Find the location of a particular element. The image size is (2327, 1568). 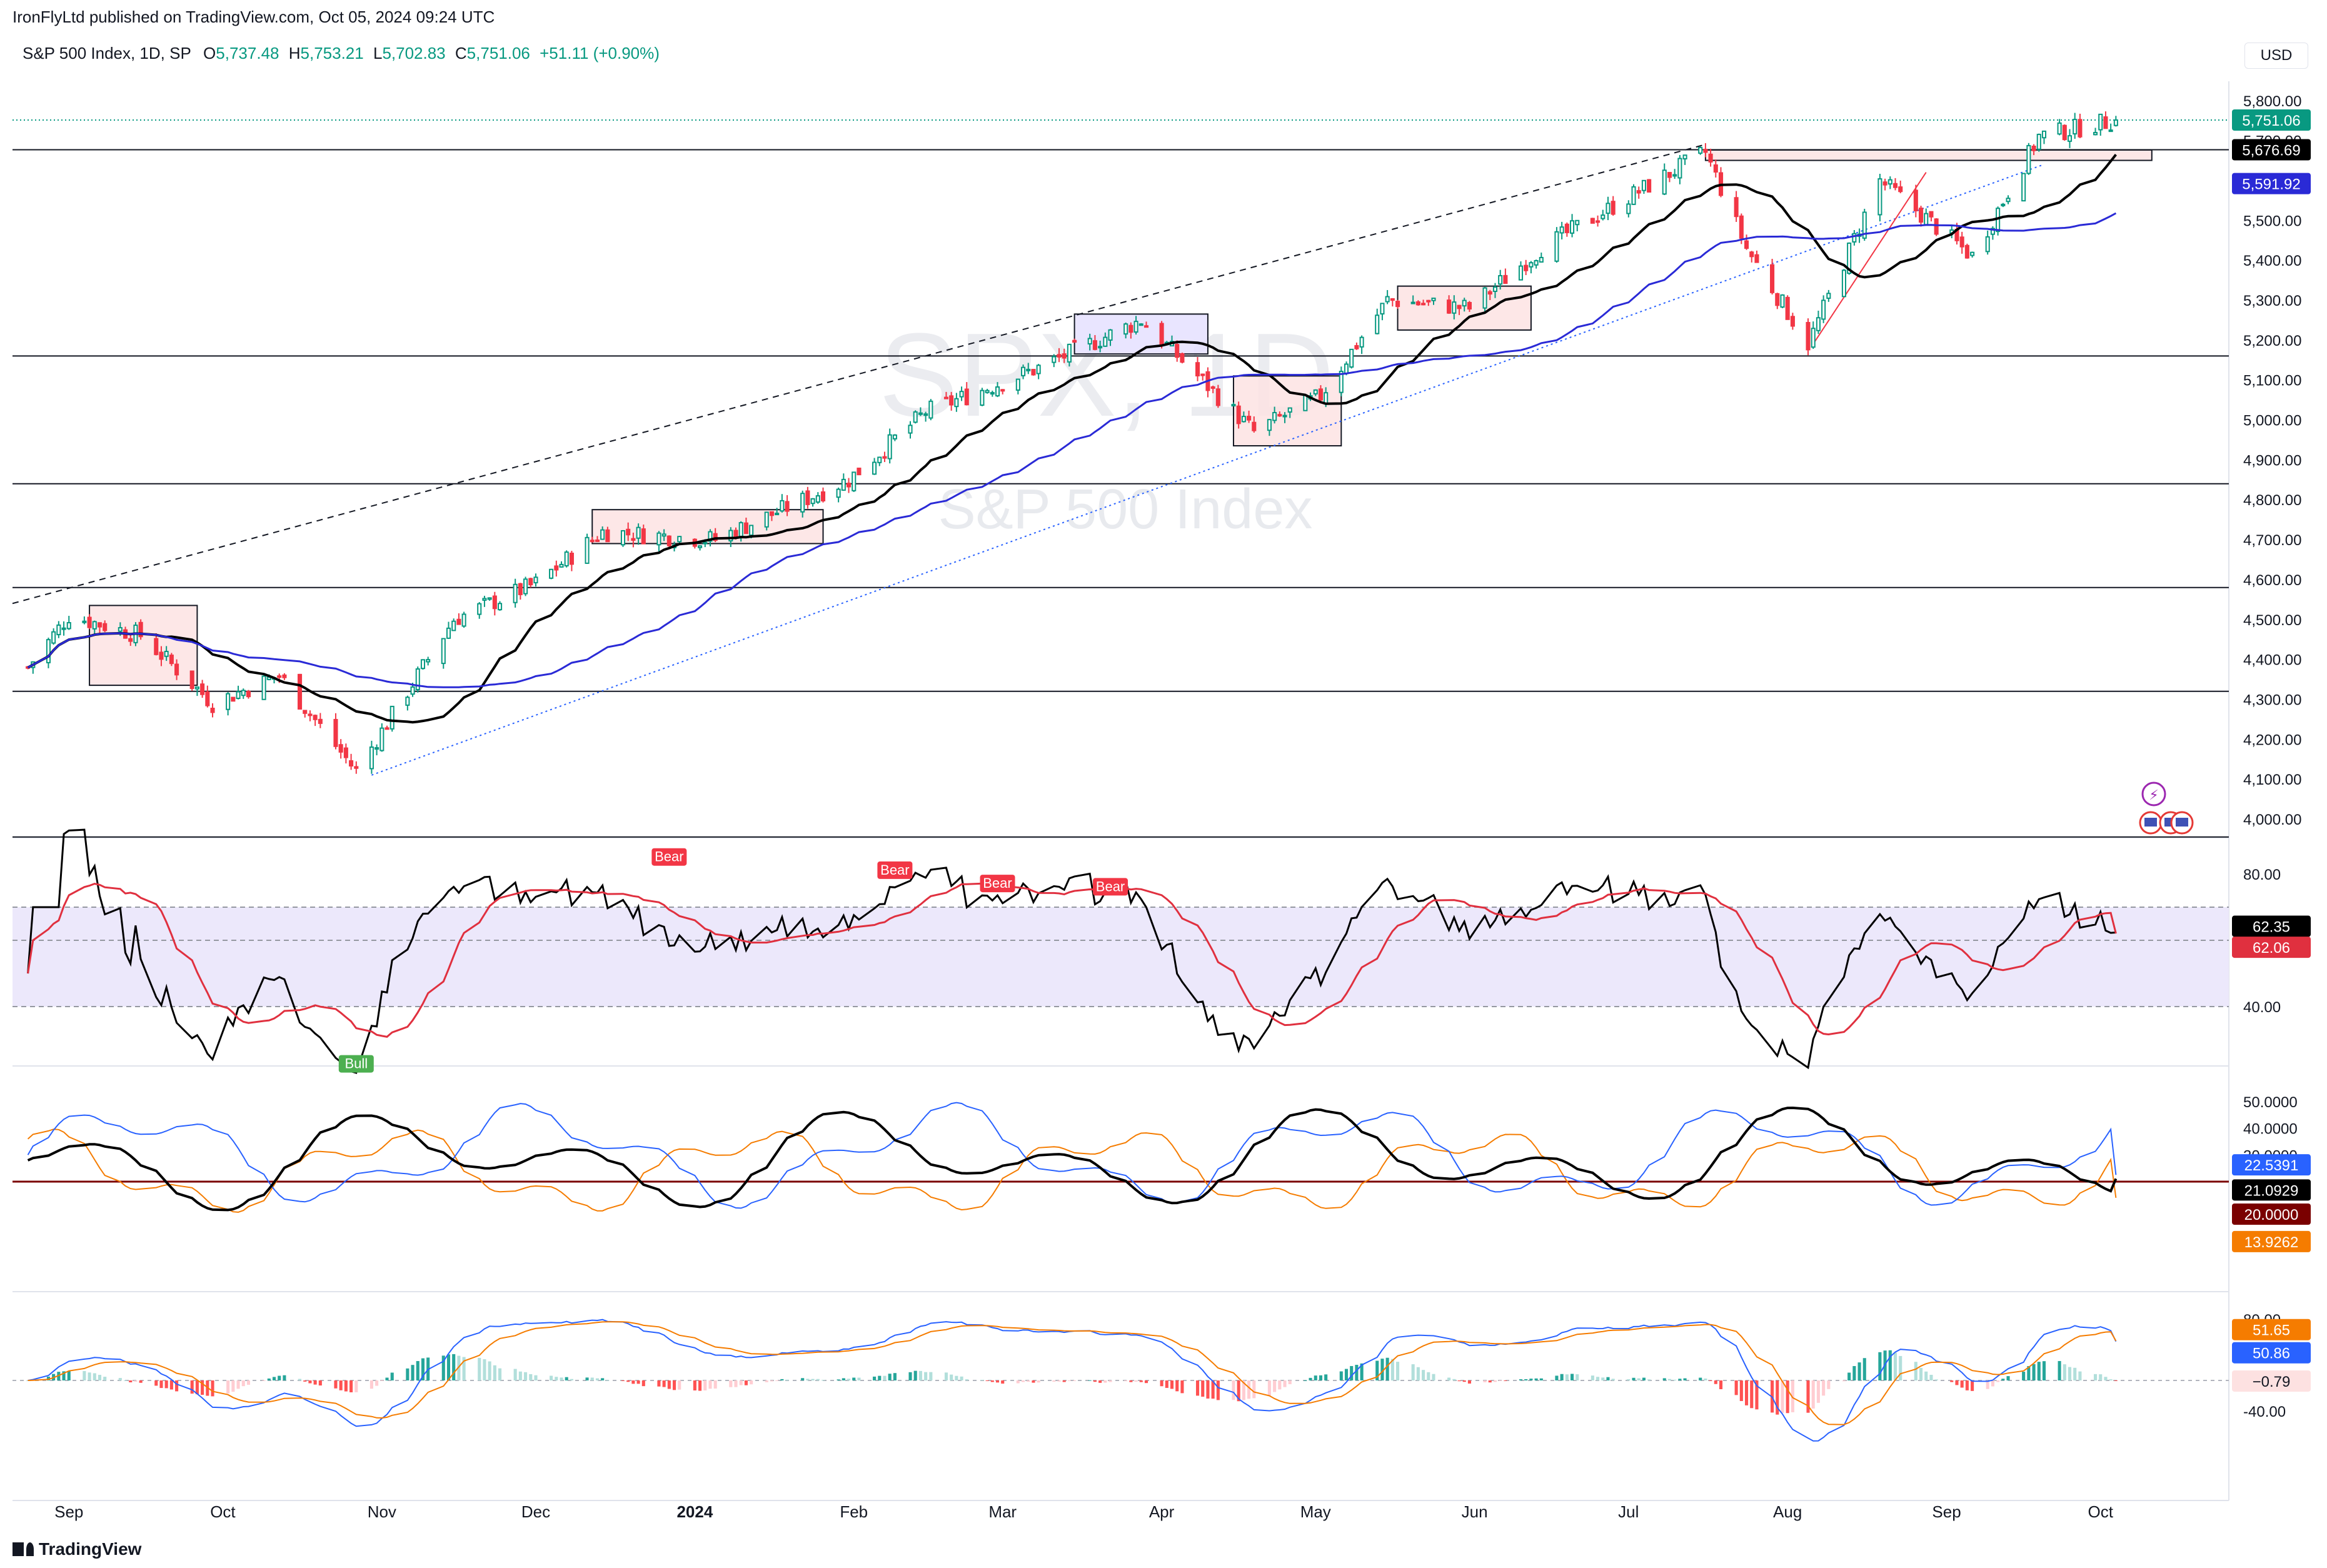

rsi-label-value: 62.35 is located at coordinates (2271, 927).